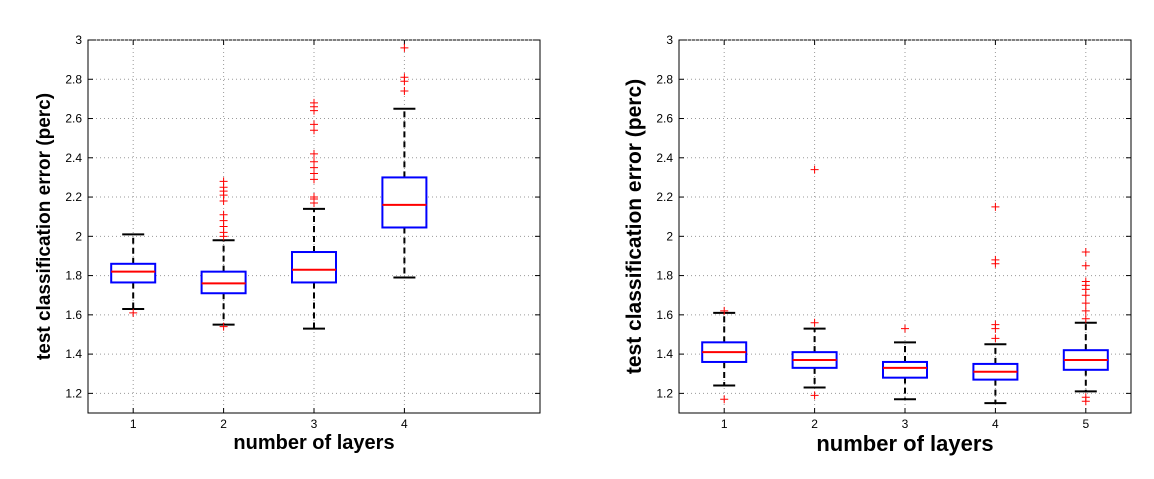 This screenshot has height=479, width=1154. What do you see at coordinates (44, 226) in the screenshot?
I see `left-y-axis-label: test classification error (perc)` at bounding box center [44, 226].